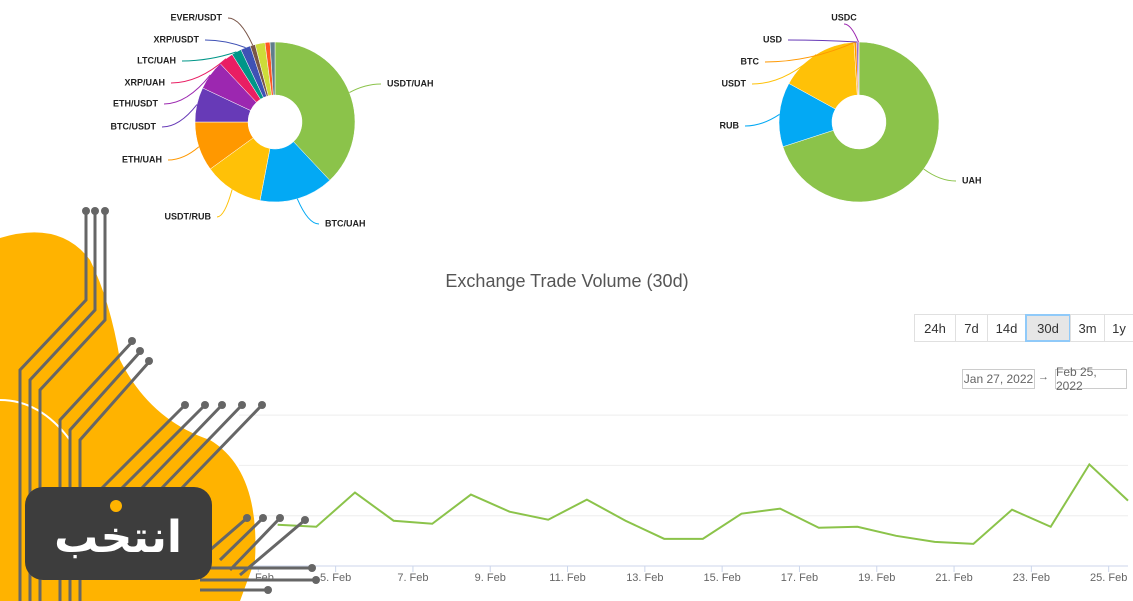 This screenshot has width=1133, height=601. I want to click on pie-label: UAH, so click(972, 180).